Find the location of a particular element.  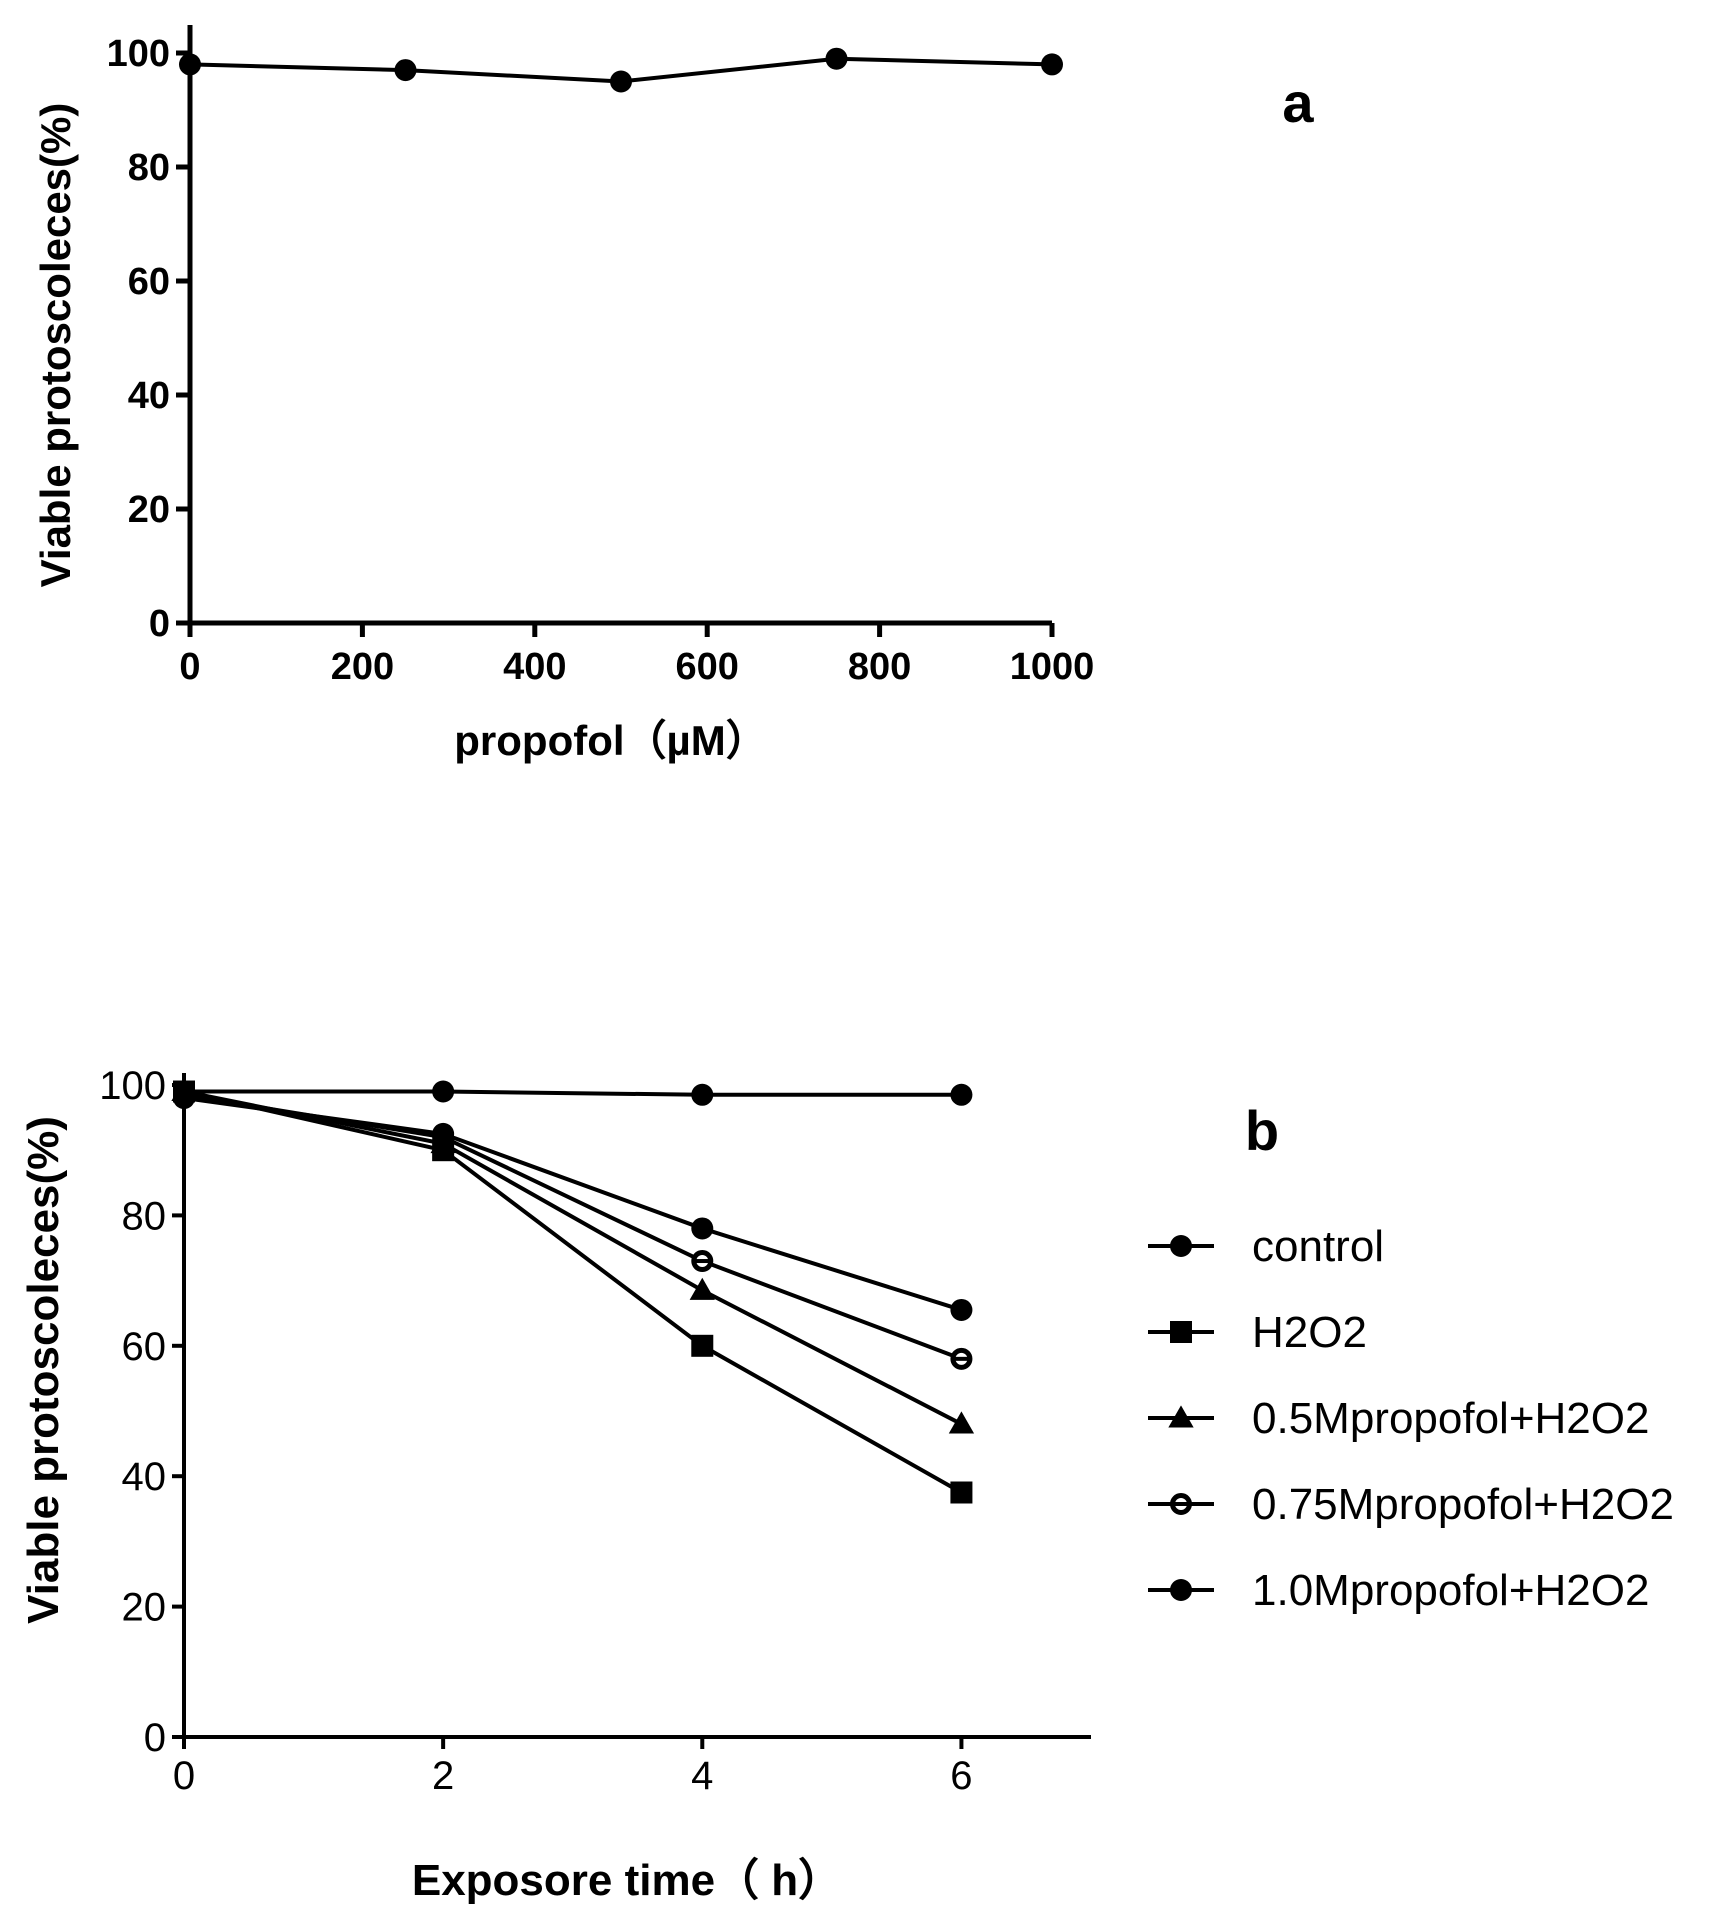

legend-item: 1.0Mpropofol+H2O2 is located at coordinates (1398, 1590).